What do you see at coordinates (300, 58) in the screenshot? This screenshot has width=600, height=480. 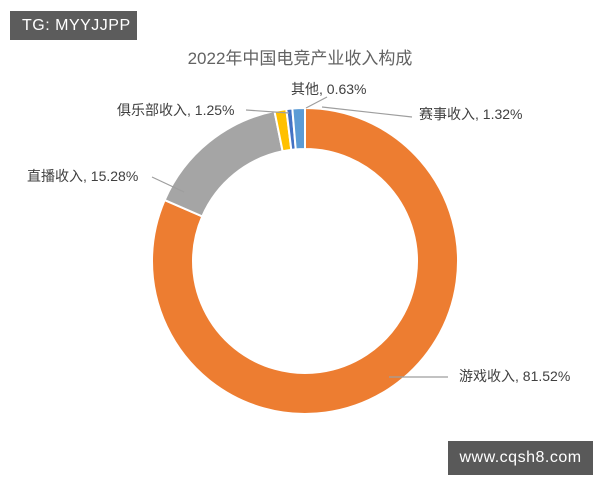 I see `chart-title: 2022年中国电竞产业收入构成` at bounding box center [300, 58].